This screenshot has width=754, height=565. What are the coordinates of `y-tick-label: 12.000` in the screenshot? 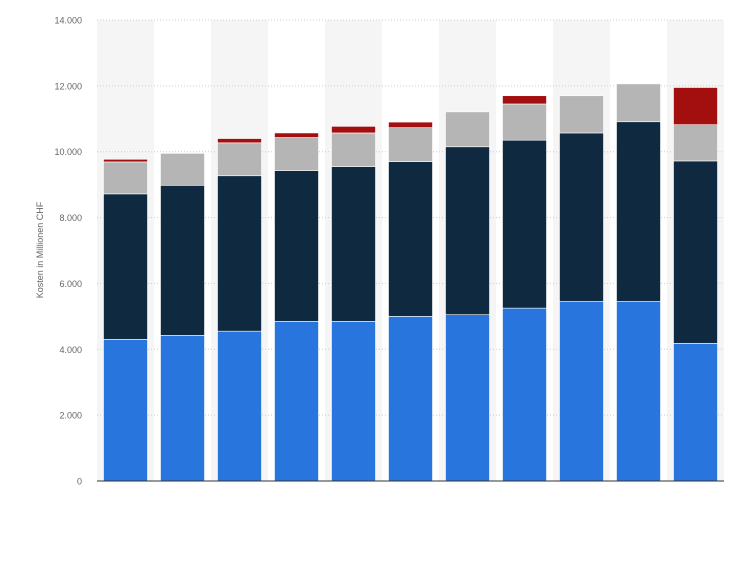 It's located at (68, 86).